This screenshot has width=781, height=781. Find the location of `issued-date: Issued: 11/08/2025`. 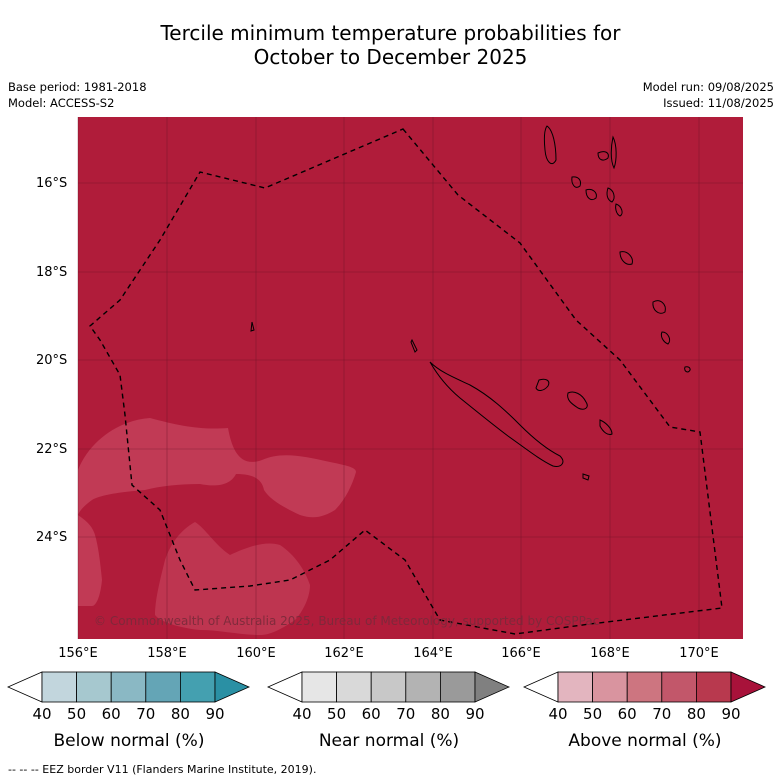

issued-date: Issued: 11/08/2025 is located at coordinates (718, 103).